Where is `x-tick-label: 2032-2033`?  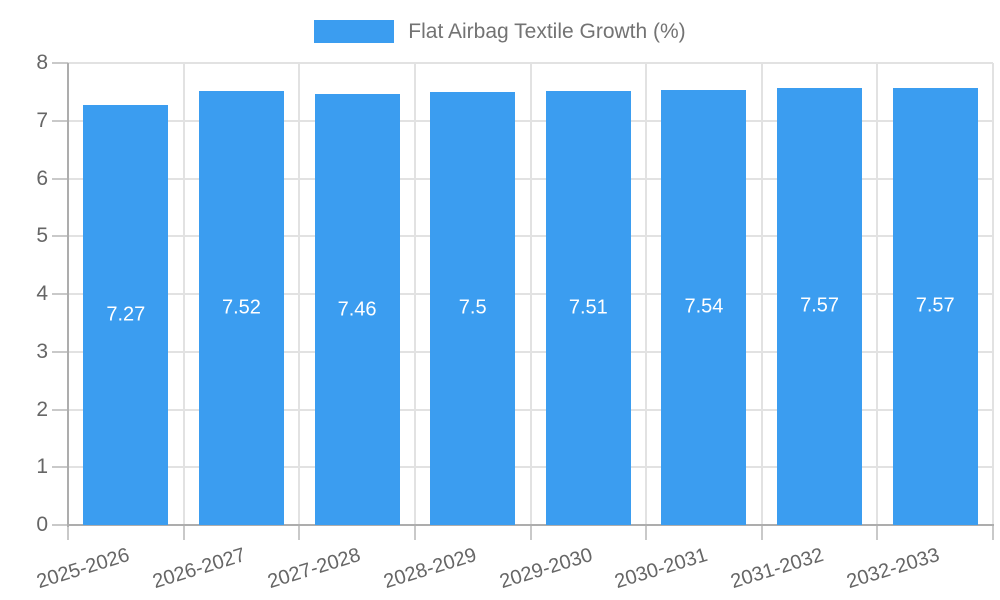
x-tick-label: 2032-2033 is located at coordinates (892, 569).